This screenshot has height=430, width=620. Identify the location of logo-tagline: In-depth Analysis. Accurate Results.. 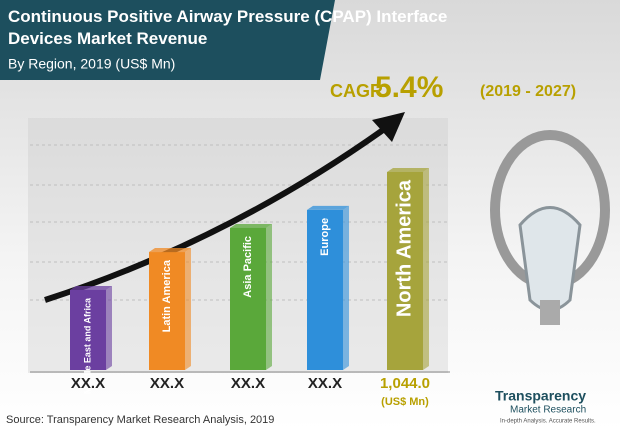
(548, 422).